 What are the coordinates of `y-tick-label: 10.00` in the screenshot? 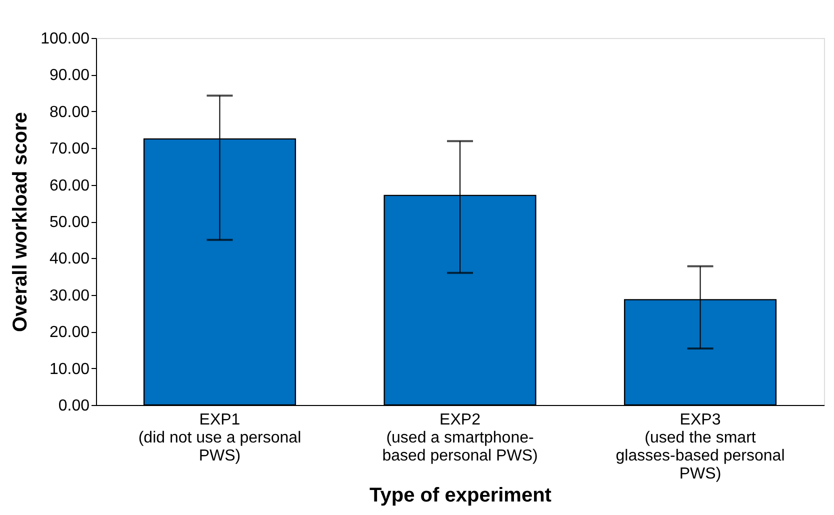 It's located at (69, 369).